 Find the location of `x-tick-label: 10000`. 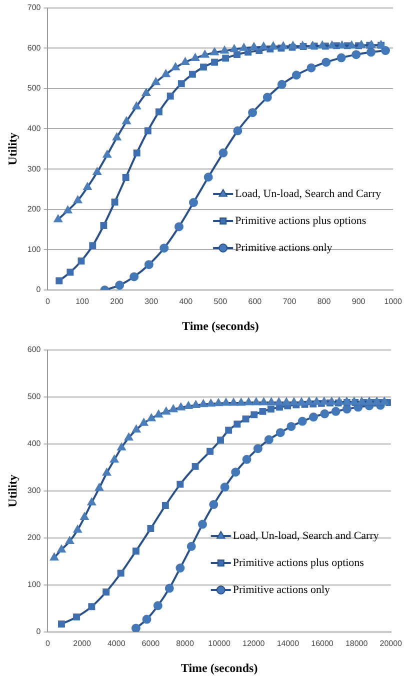

x-tick-label: 10000 is located at coordinates (219, 643).